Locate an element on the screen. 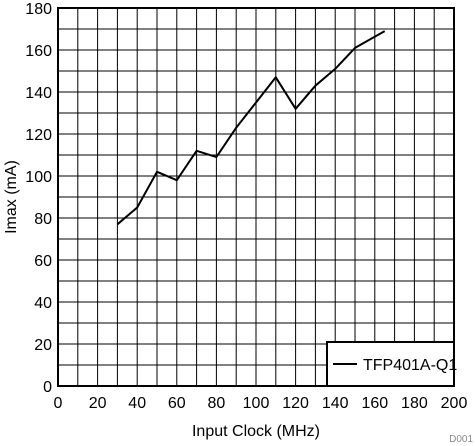 The image size is (475, 446). x-tick-label: 0 is located at coordinates (58, 403).